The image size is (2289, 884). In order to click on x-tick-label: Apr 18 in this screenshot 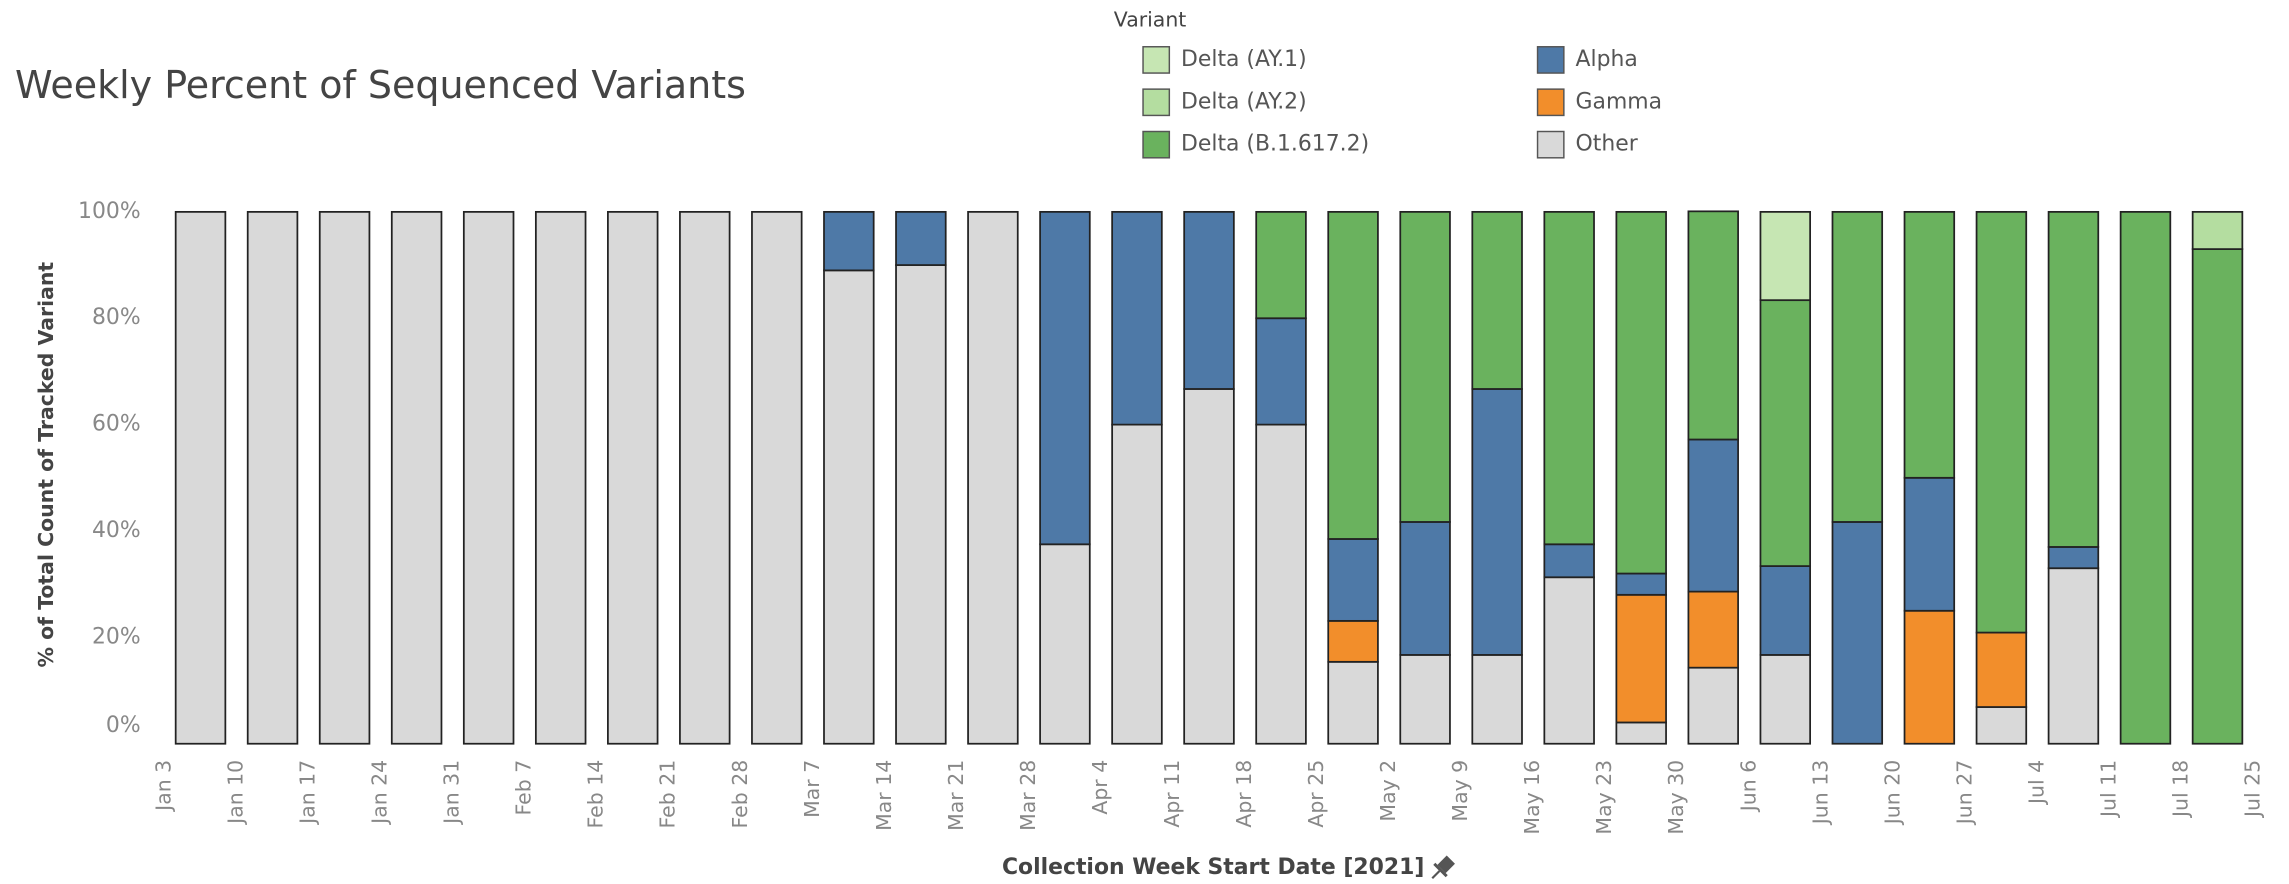, I will do `click(1244, 794)`.